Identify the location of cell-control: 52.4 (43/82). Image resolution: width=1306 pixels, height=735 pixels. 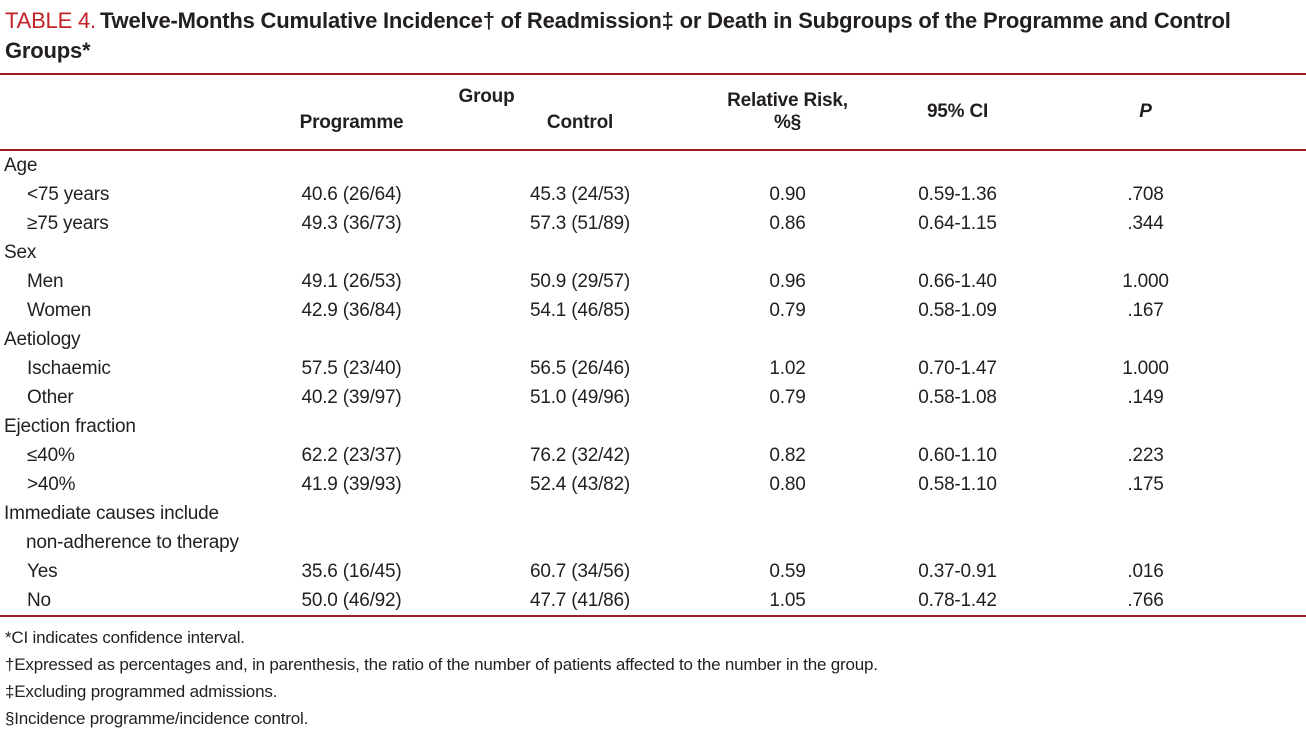
(580, 484).